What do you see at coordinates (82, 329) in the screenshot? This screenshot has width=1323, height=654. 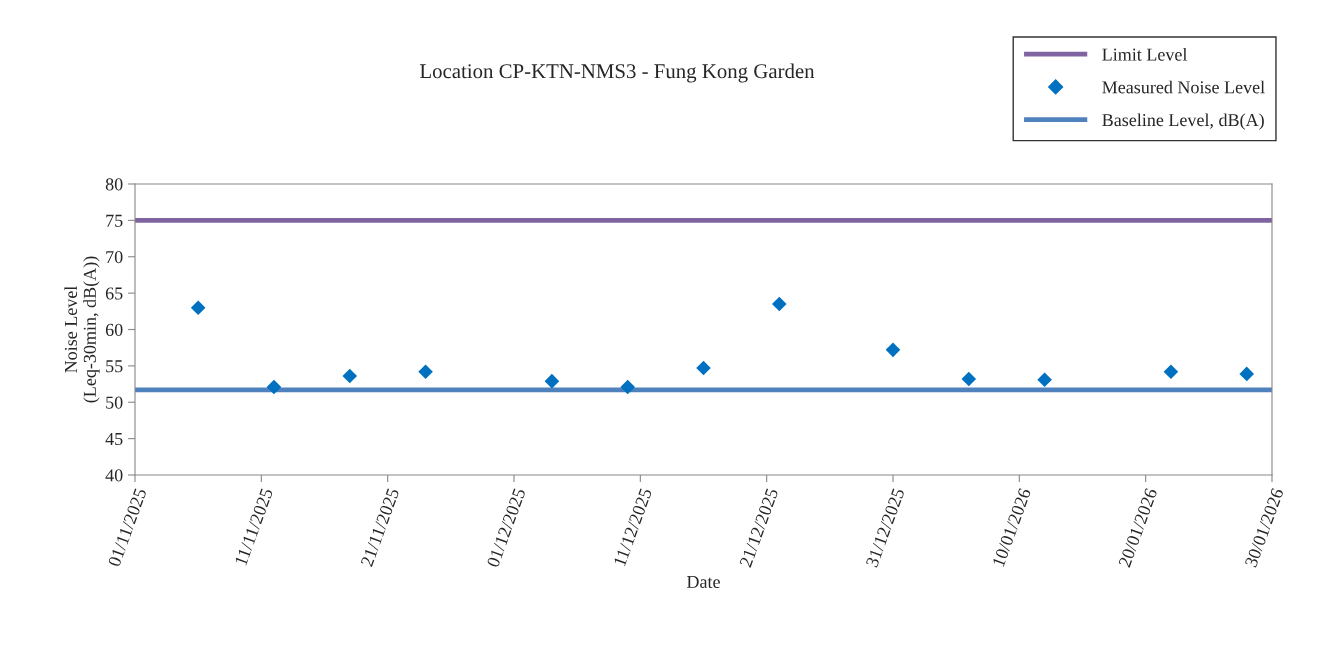 I see `y-axis-title: Noise Level (Leq-30min, dB(A))` at bounding box center [82, 329].